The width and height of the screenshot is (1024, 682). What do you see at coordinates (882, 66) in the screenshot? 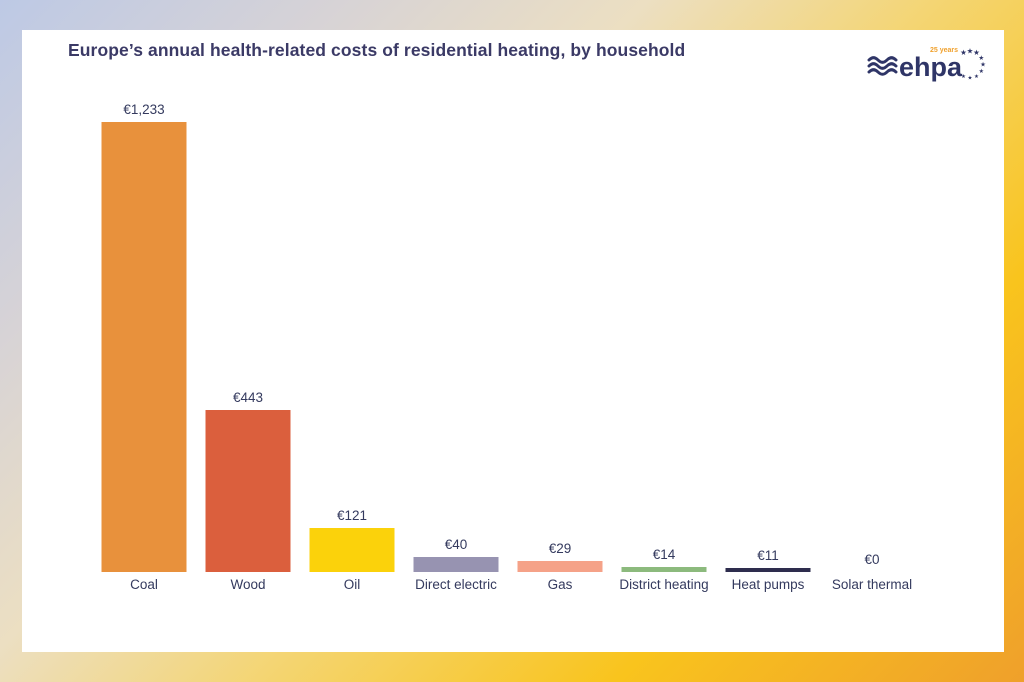
I see `waves-icon` at bounding box center [882, 66].